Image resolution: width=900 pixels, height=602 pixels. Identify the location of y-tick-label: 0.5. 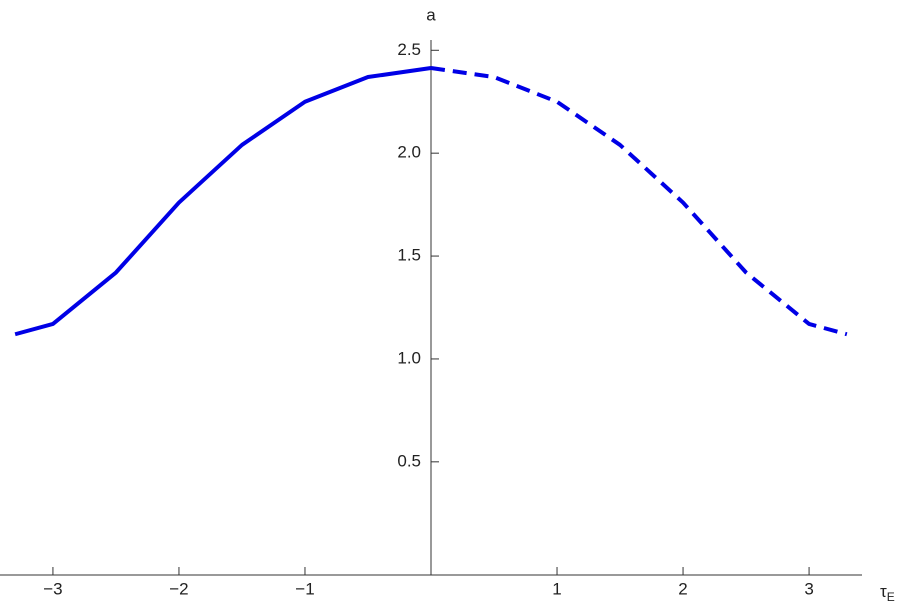
(409, 460).